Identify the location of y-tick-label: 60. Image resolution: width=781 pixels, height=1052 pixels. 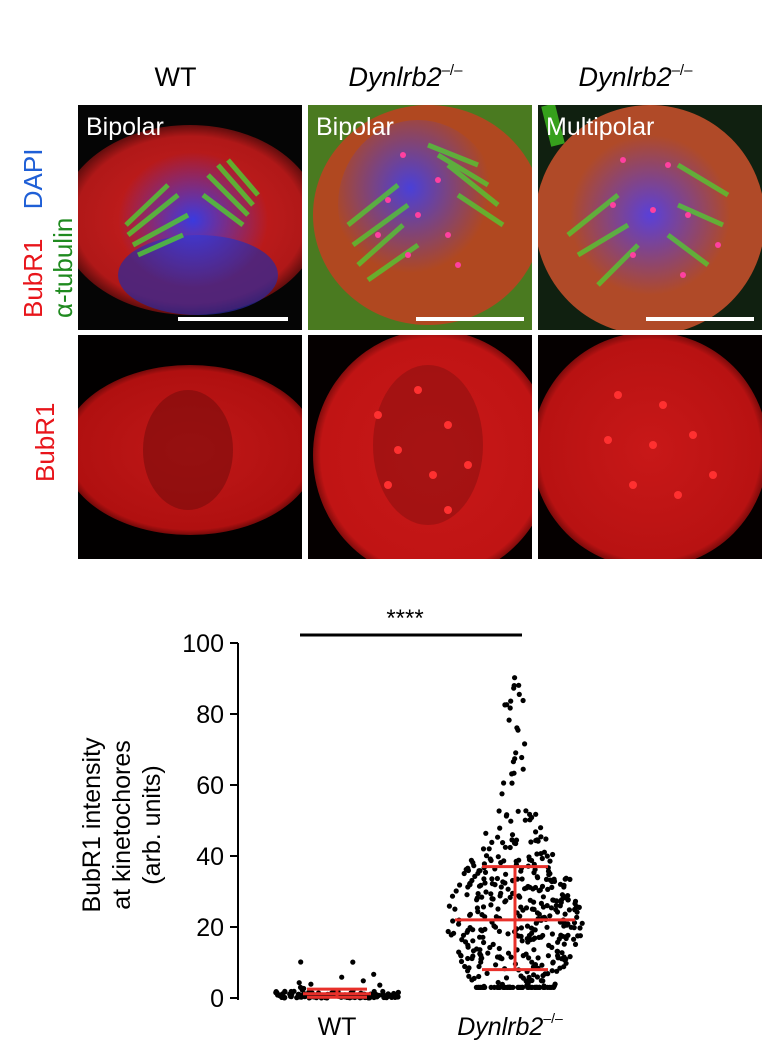
(210, 786).